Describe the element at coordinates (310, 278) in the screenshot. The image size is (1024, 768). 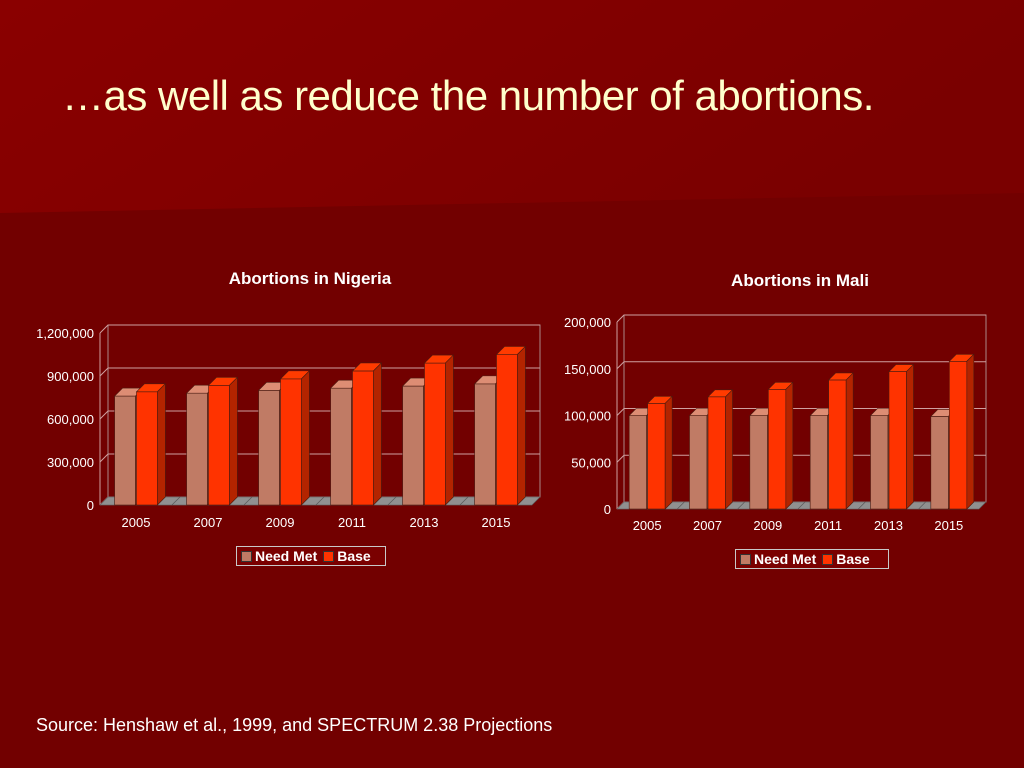
I see `nigeria-chart-title: Abortions in Nigeria` at that location.